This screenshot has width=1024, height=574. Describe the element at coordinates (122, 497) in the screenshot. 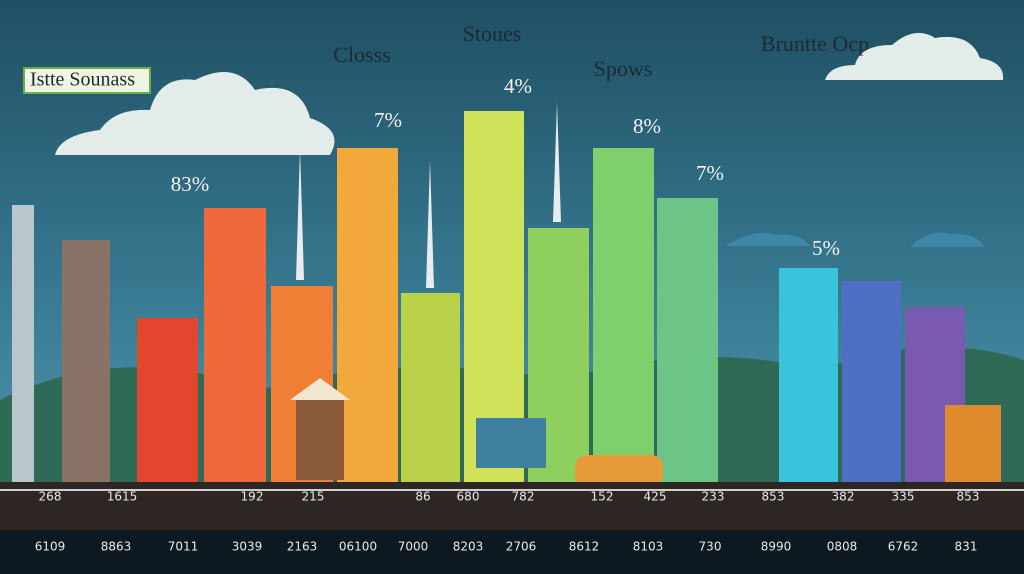

I see `row-label: 1615` at that location.